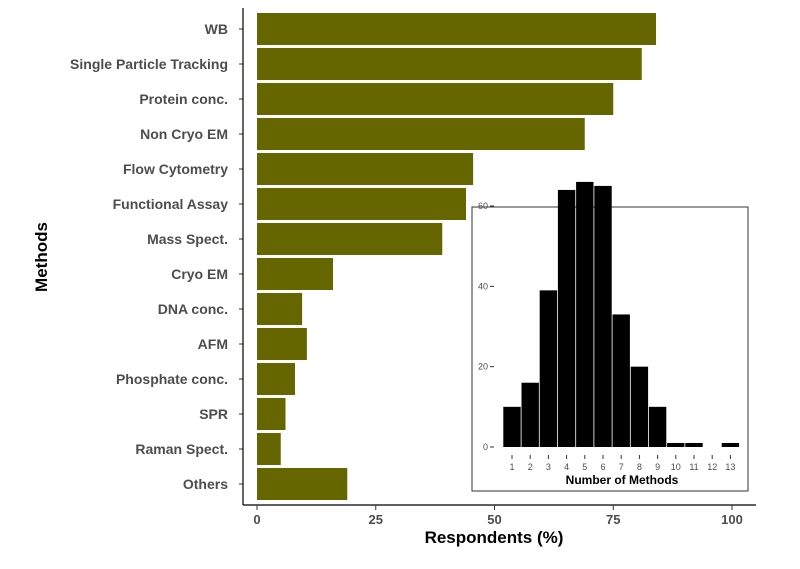 Image resolution: width=800 pixels, height=569 pixels. I want to click on inset-x-tick-group: 1 2 3 4 5 6 7 8 9 10 11 12 13, so click(622, 463).